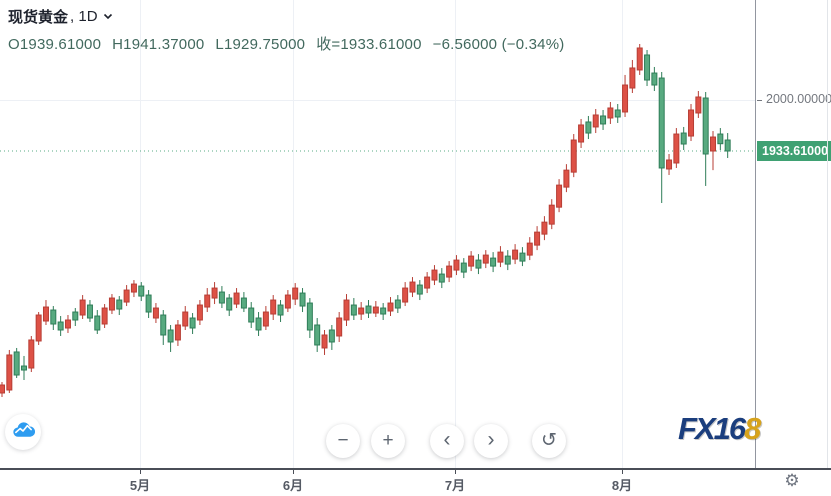 The height and width of the screenshot is (496, 831). What do you see at coordinates (793, 234) in the screenshot?
I see `price-axis: 2000.00000 1933.61000` at bounding box center [793, 234].